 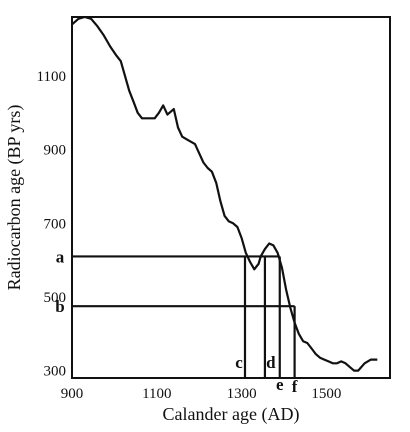 I want to click on x-tick-label: 1300, so click(x=242, y=394).